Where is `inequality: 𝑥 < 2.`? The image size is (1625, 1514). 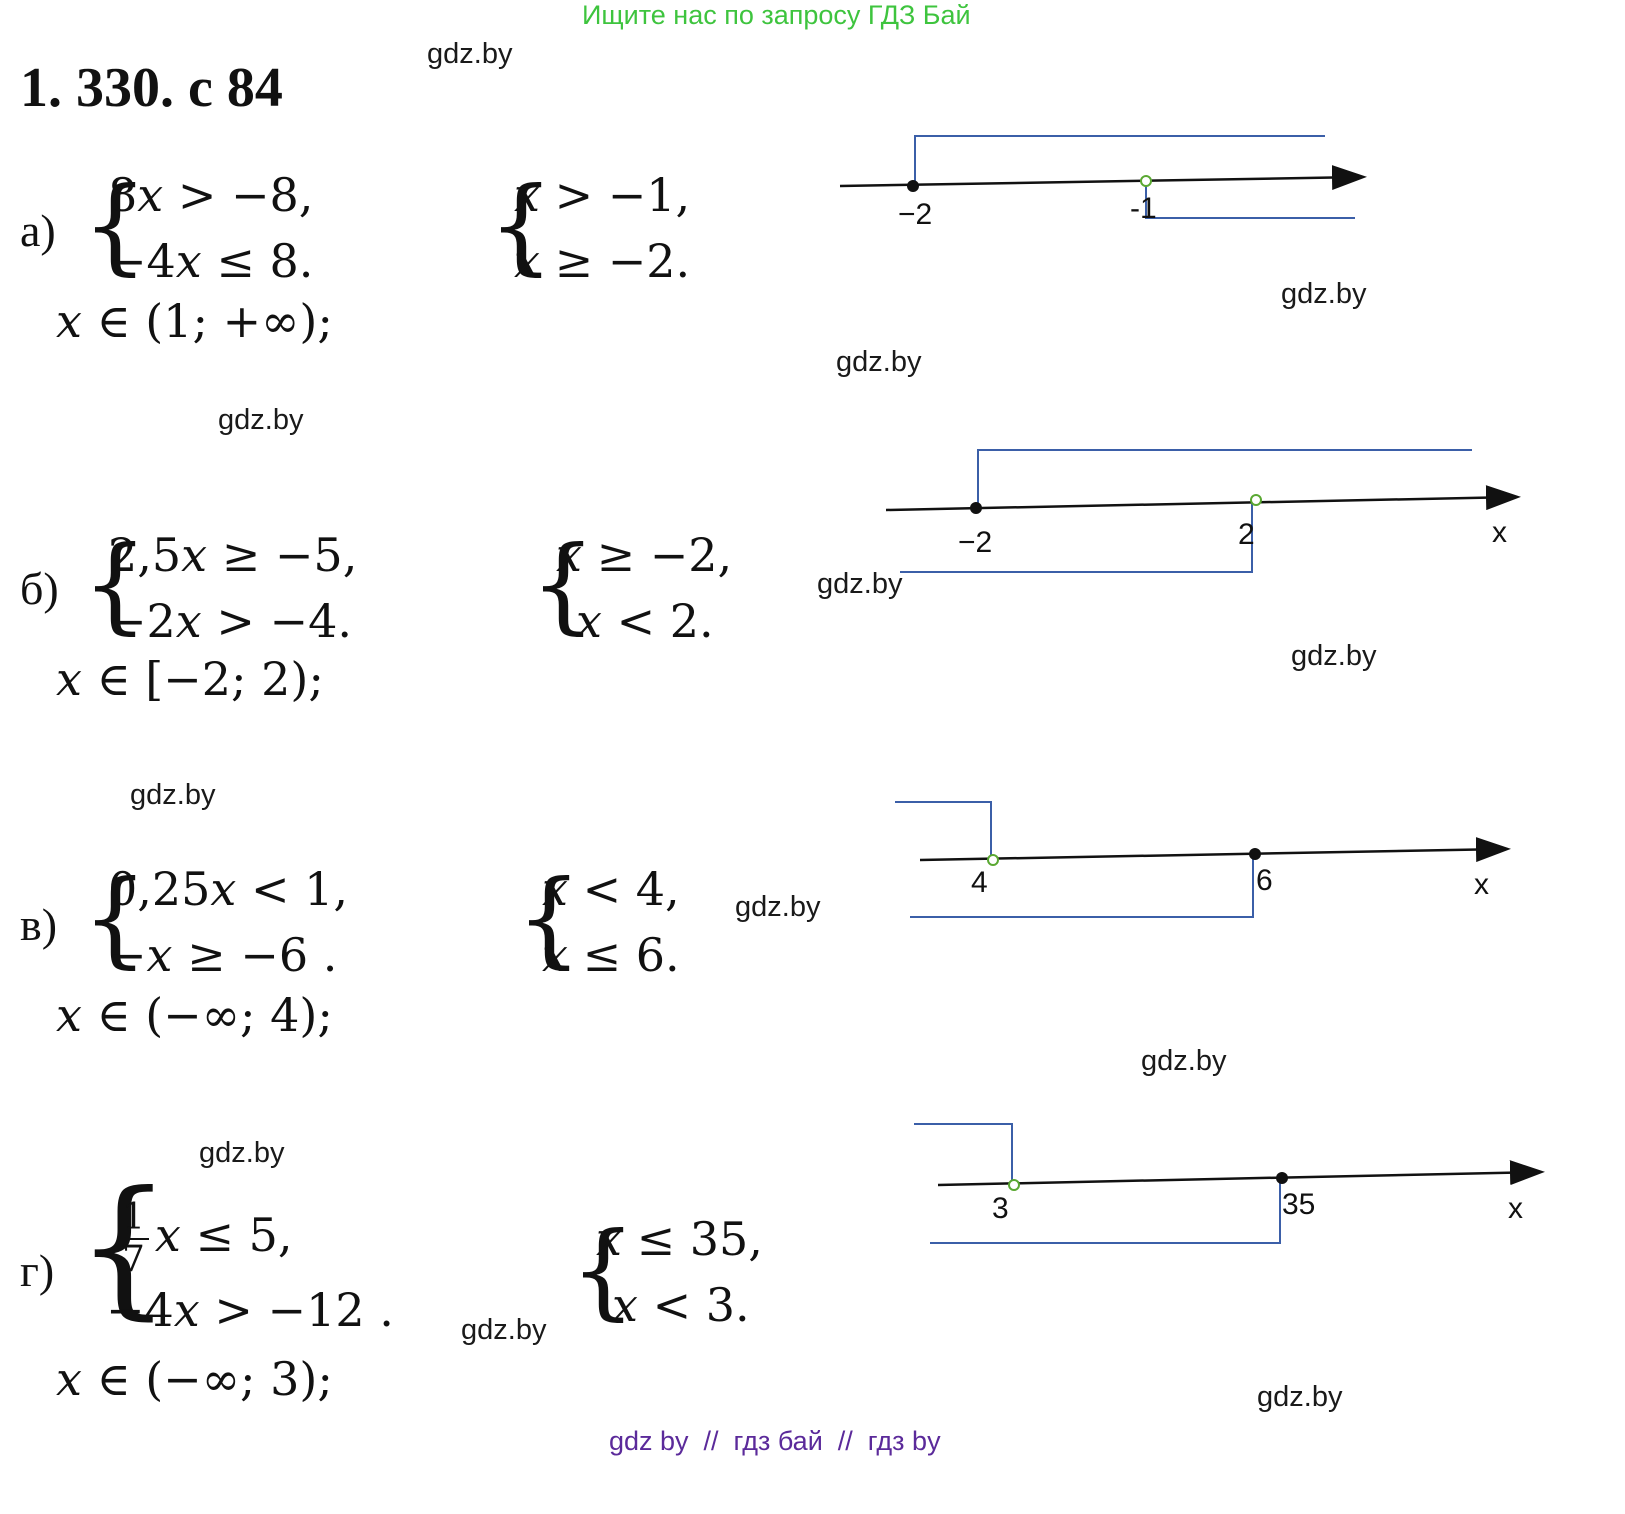 inequality: 𝑥 < 2. is located at coordinates (645, 621).